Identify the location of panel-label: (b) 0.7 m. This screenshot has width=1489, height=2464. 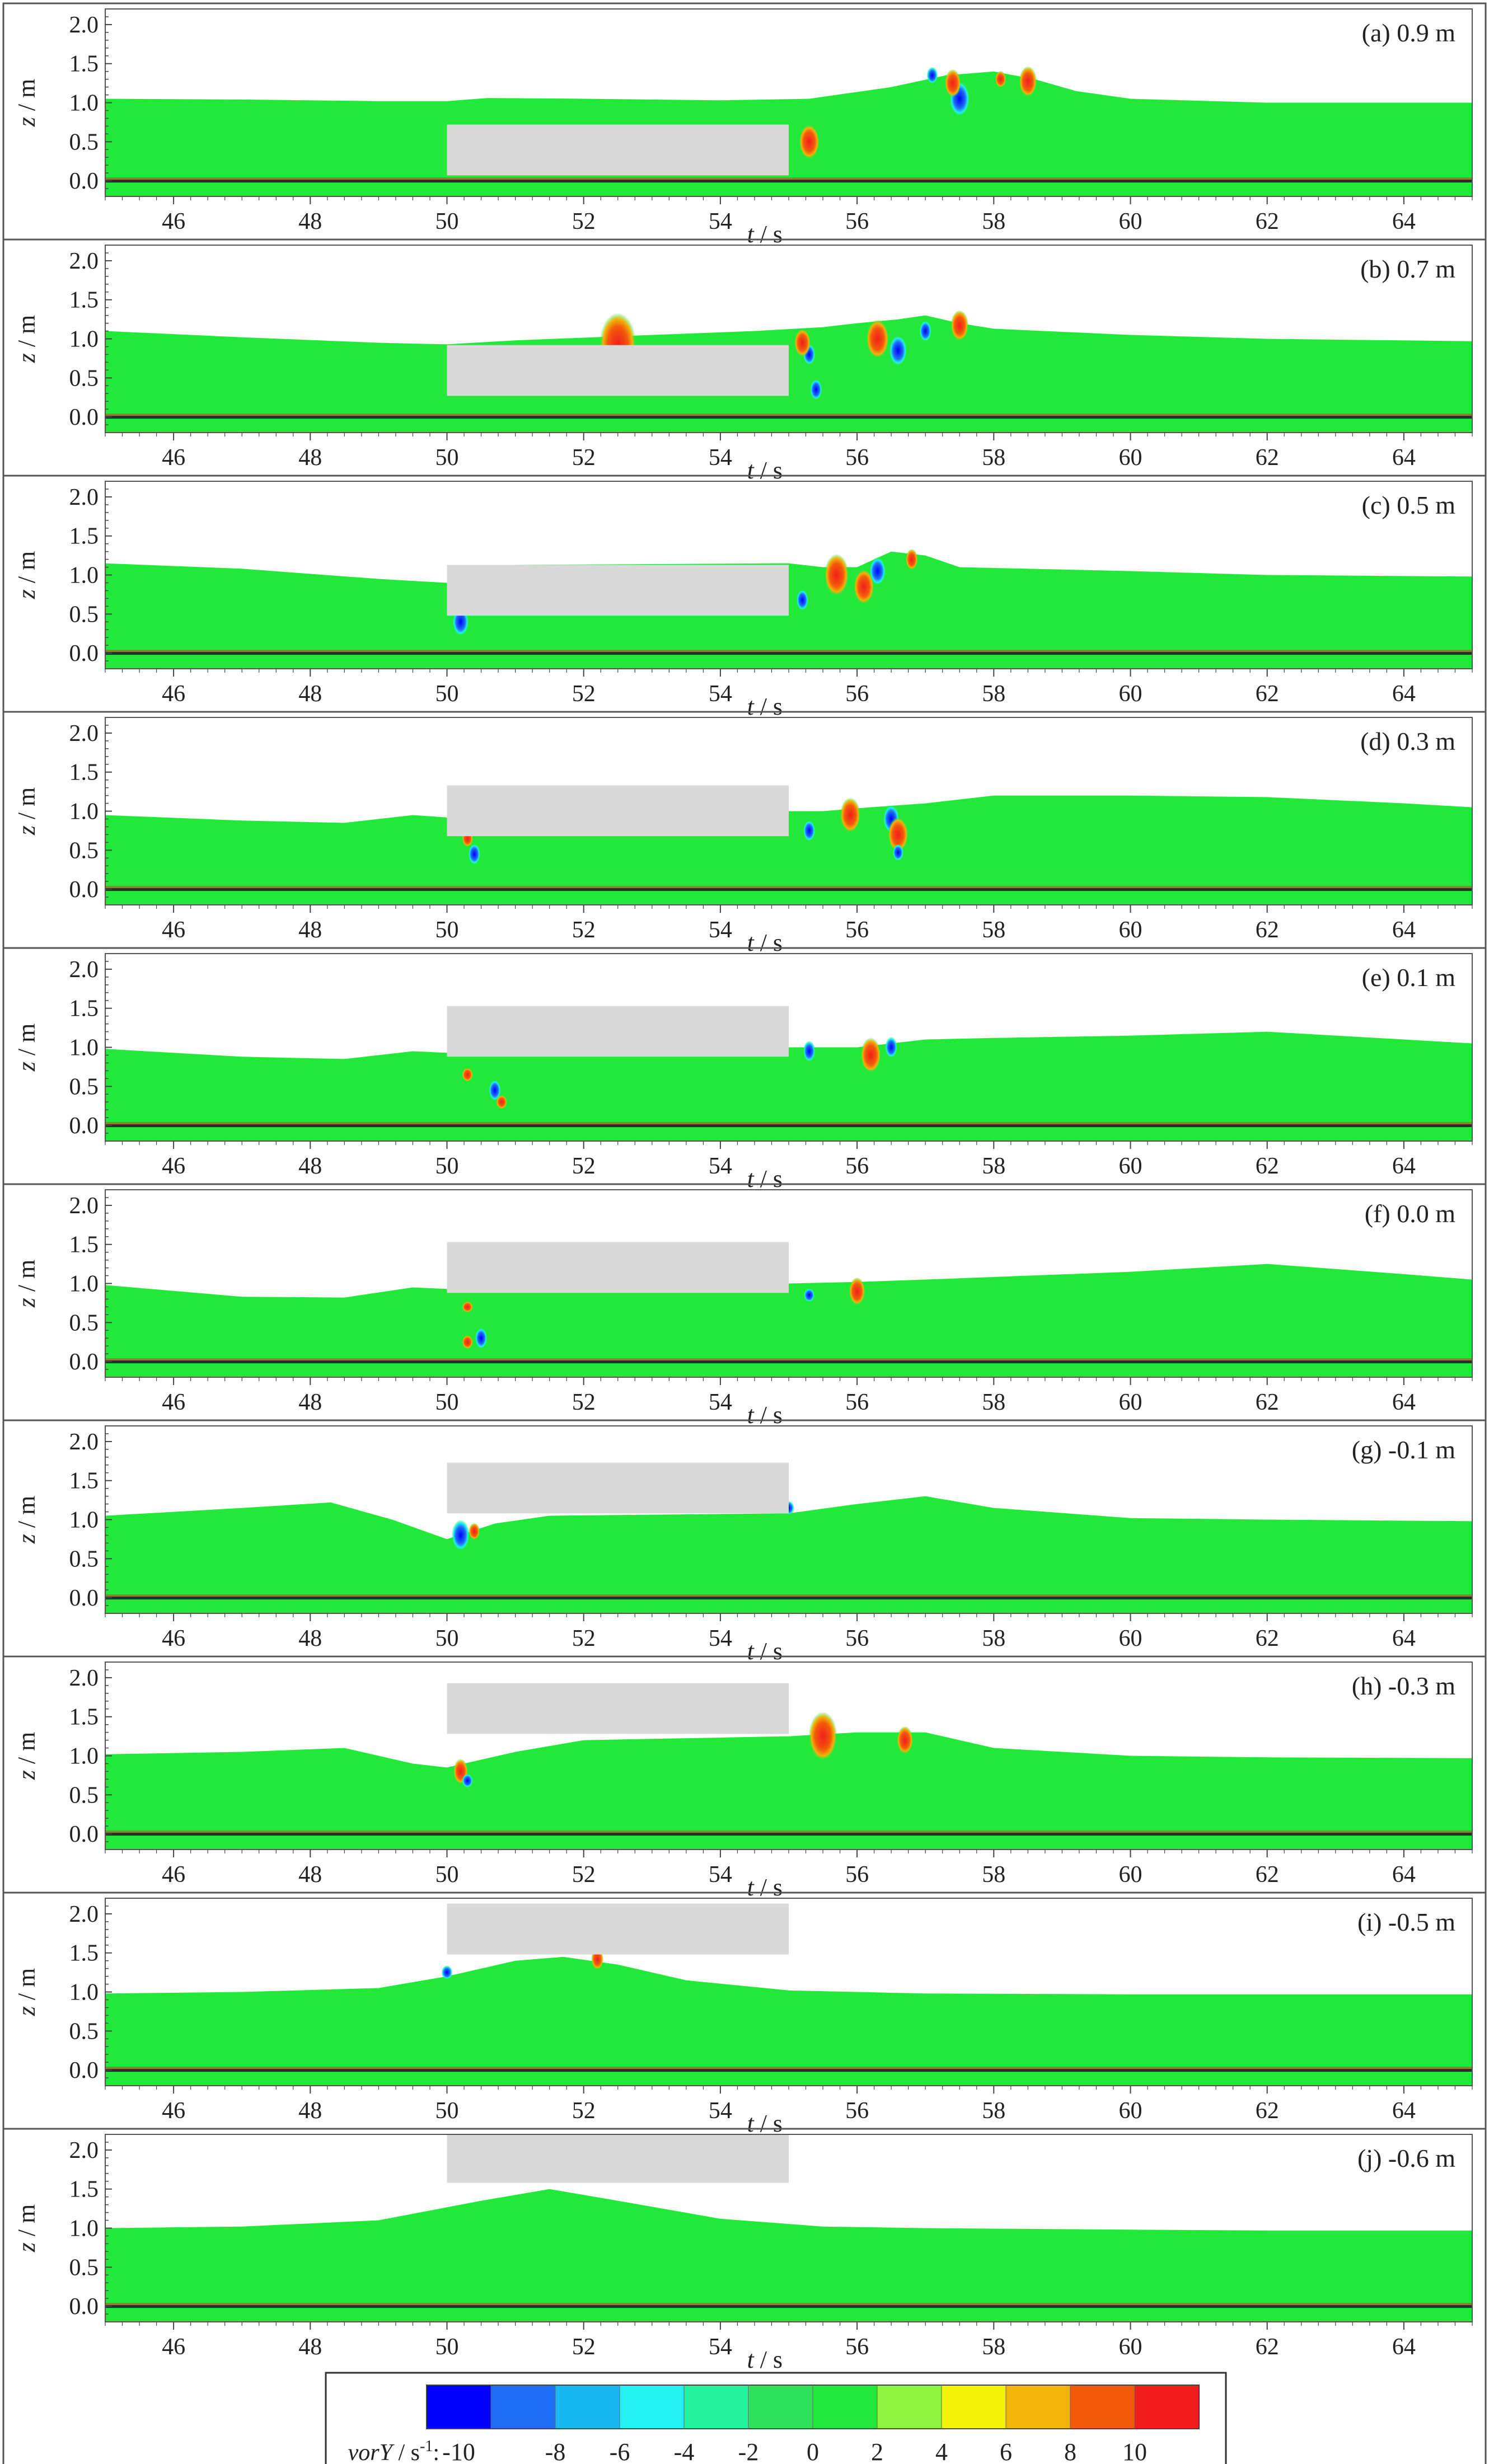
(1408, 269).